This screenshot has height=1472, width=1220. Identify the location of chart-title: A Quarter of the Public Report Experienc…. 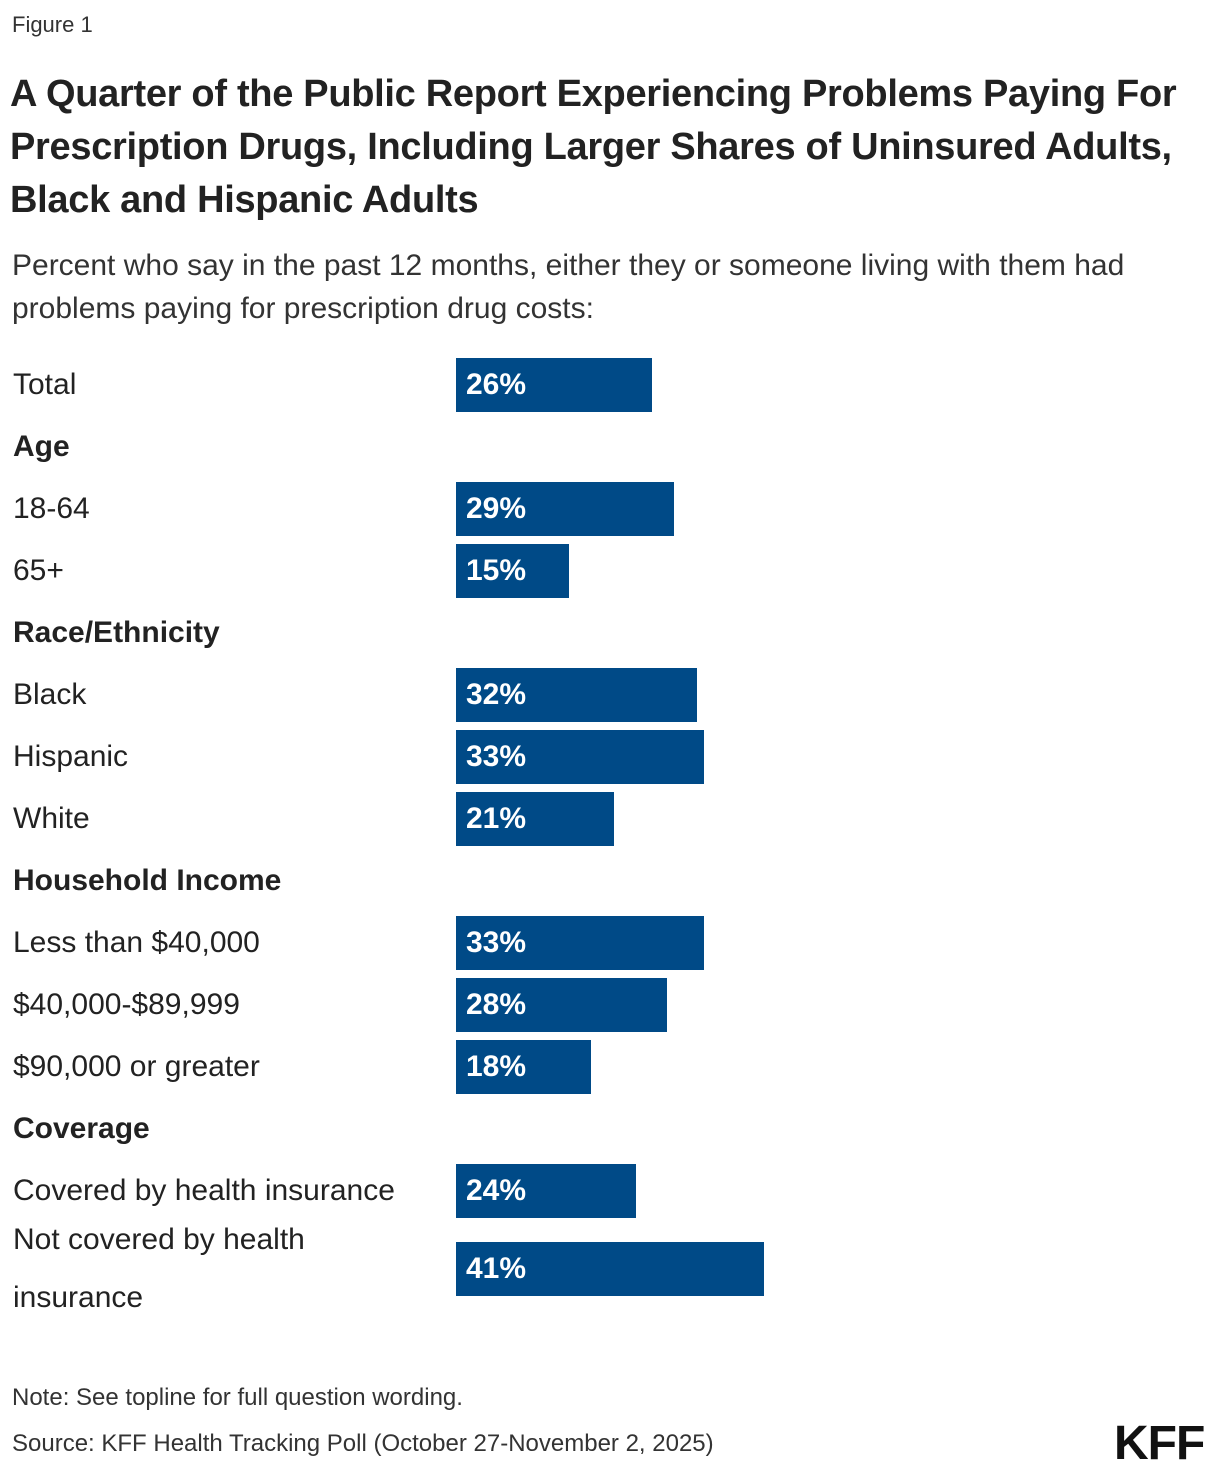
(593, 147).